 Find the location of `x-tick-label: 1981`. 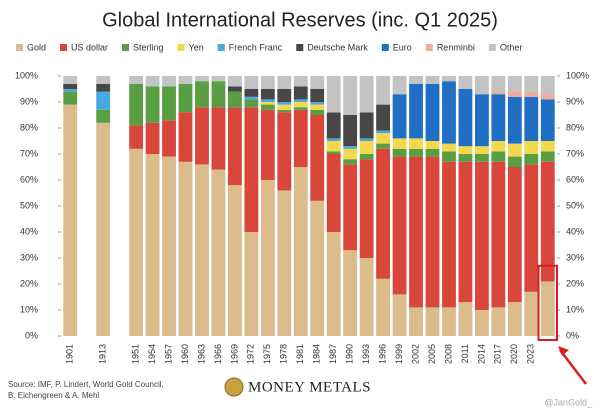

x-tick-label: 1981 is located at coordinates (300, 354).